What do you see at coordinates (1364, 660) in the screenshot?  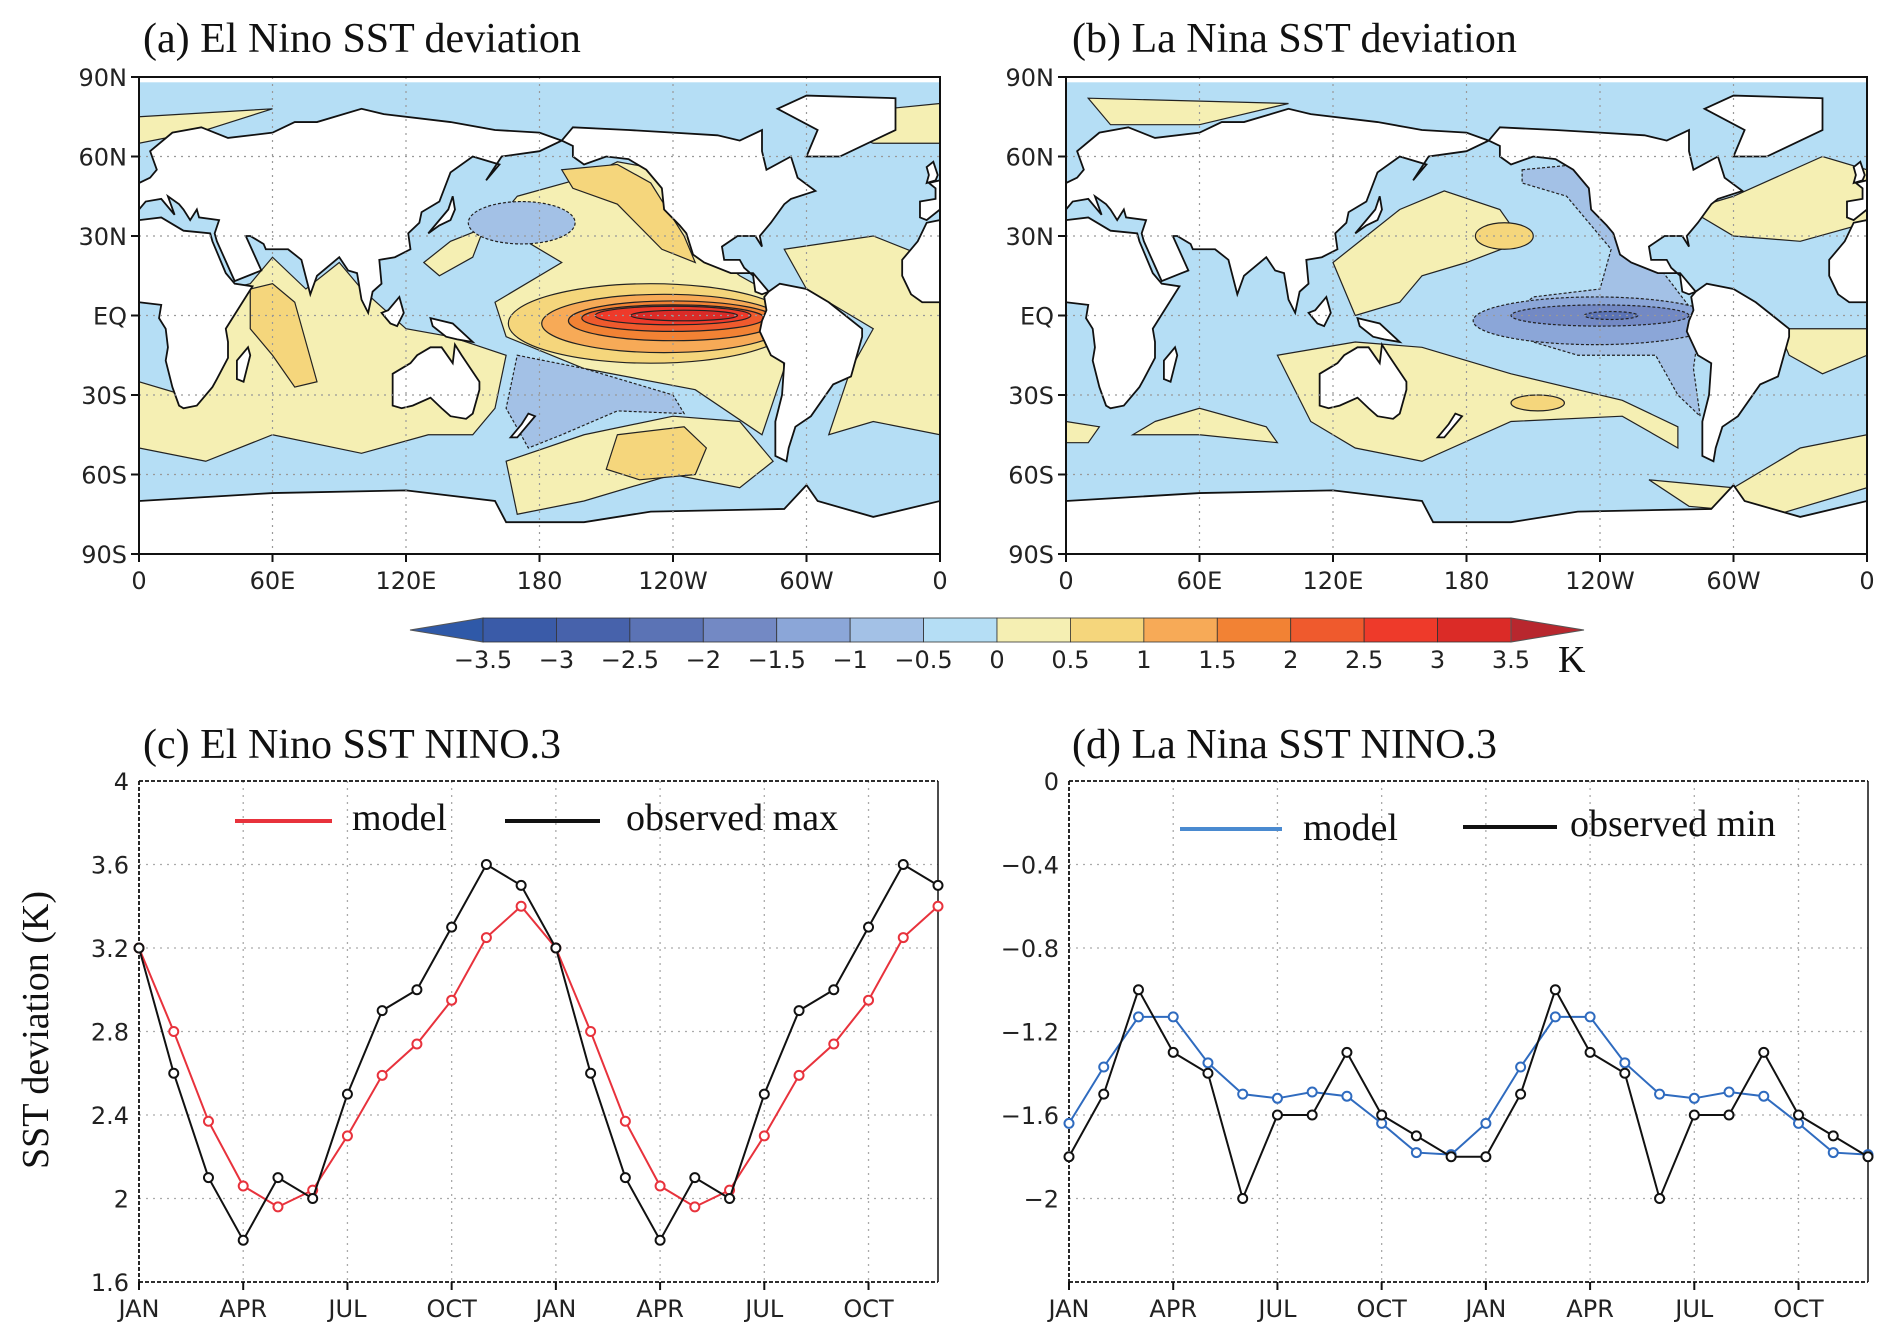 I see `colorbar-label: 2.5` at bounding box center [1364, 660].